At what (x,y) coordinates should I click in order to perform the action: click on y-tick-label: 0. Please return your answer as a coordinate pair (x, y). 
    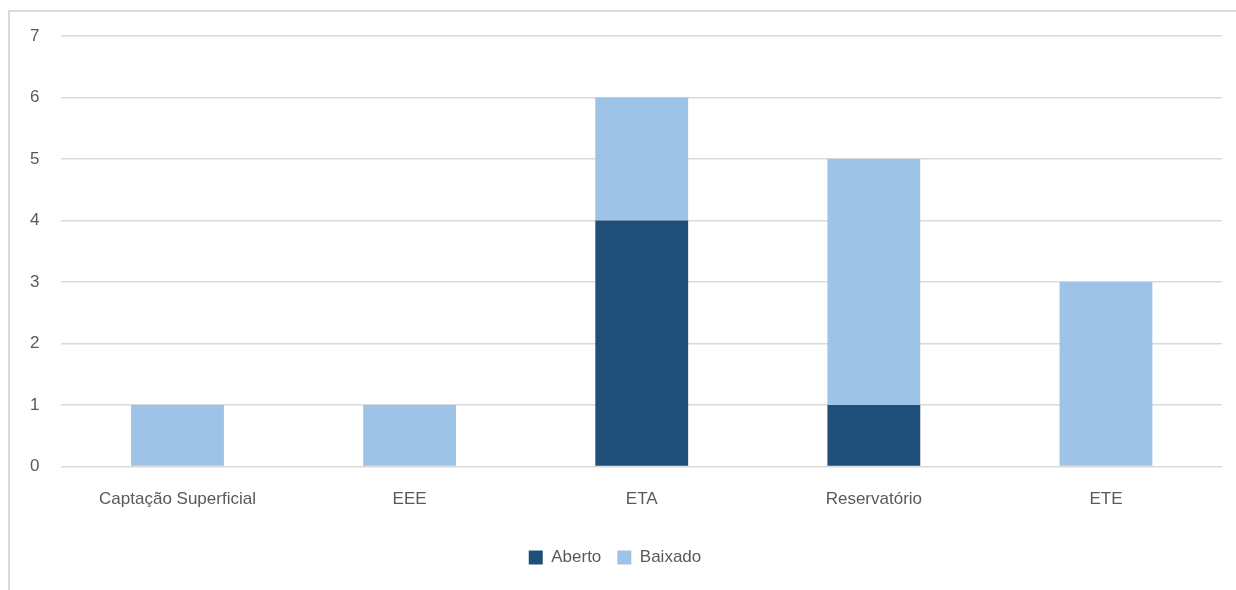
    Looking at the image, I should click on (34, 466).